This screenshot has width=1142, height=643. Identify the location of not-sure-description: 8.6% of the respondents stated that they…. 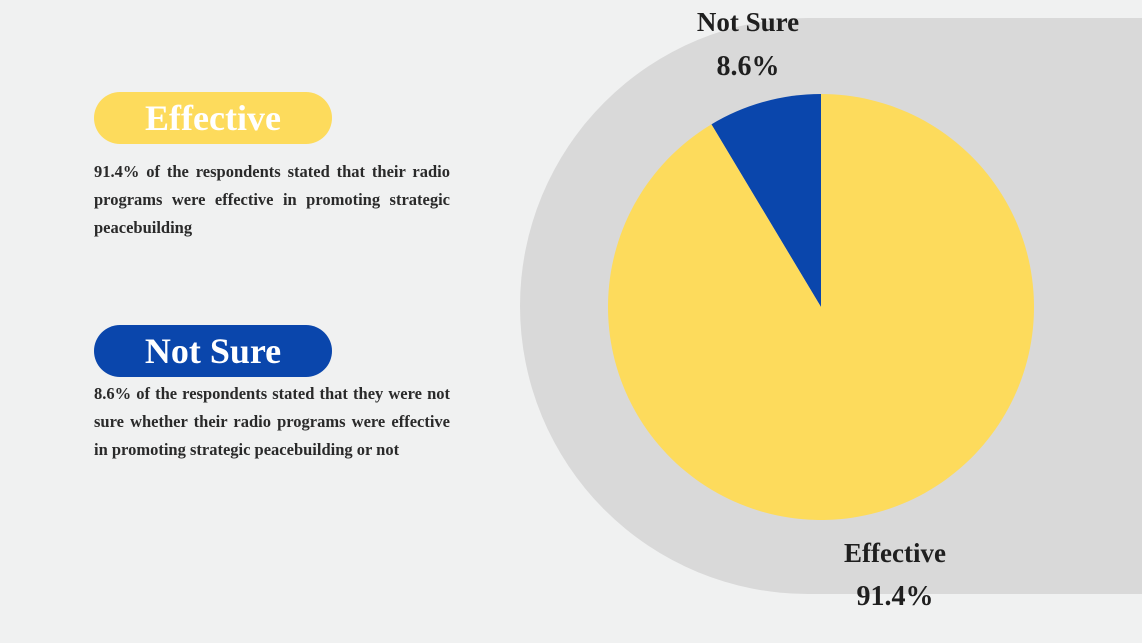
(272, 421).